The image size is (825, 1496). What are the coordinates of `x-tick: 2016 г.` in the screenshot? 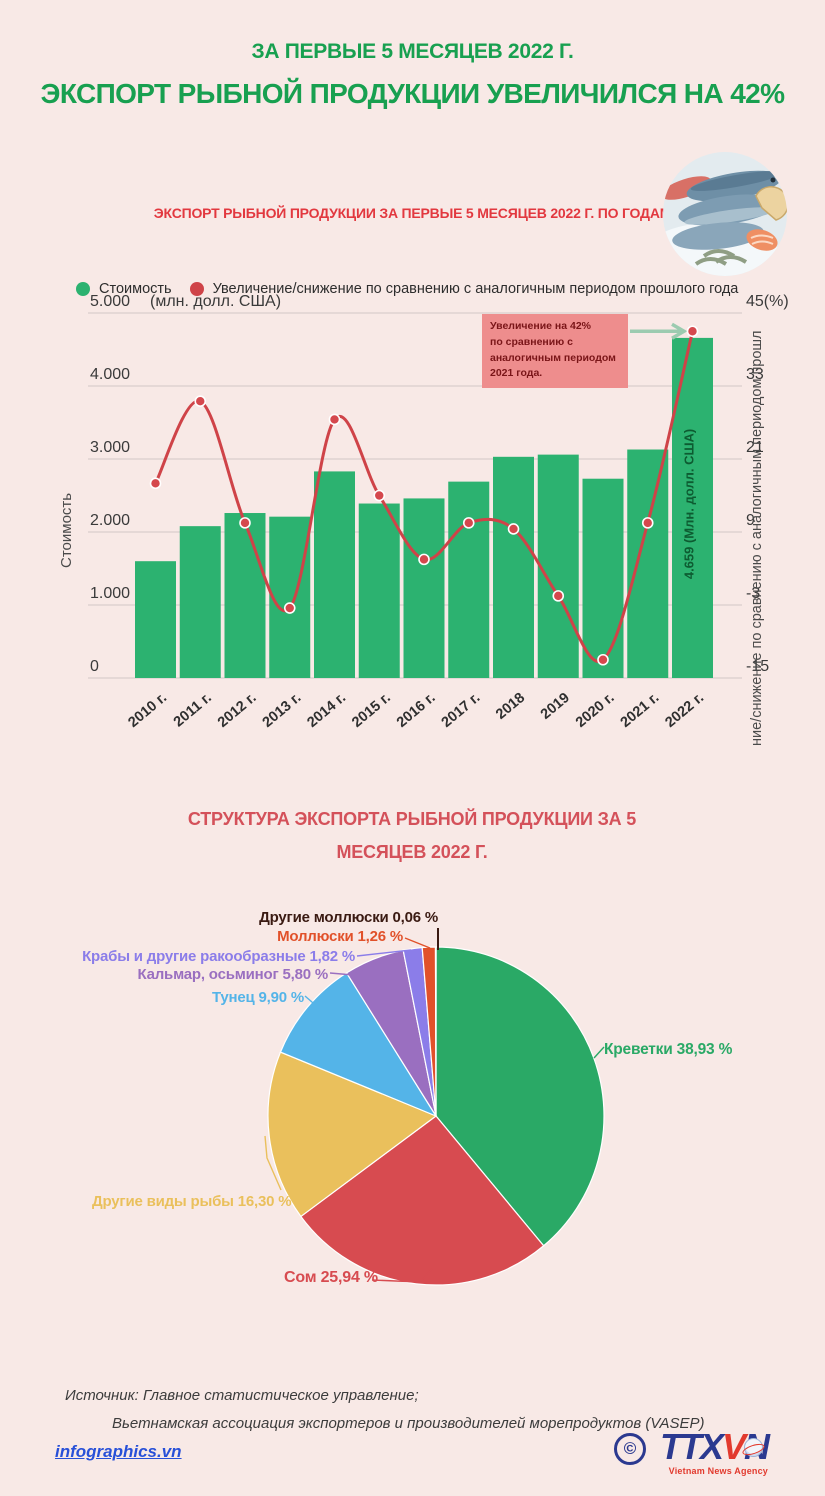 It's located at (416, 710).